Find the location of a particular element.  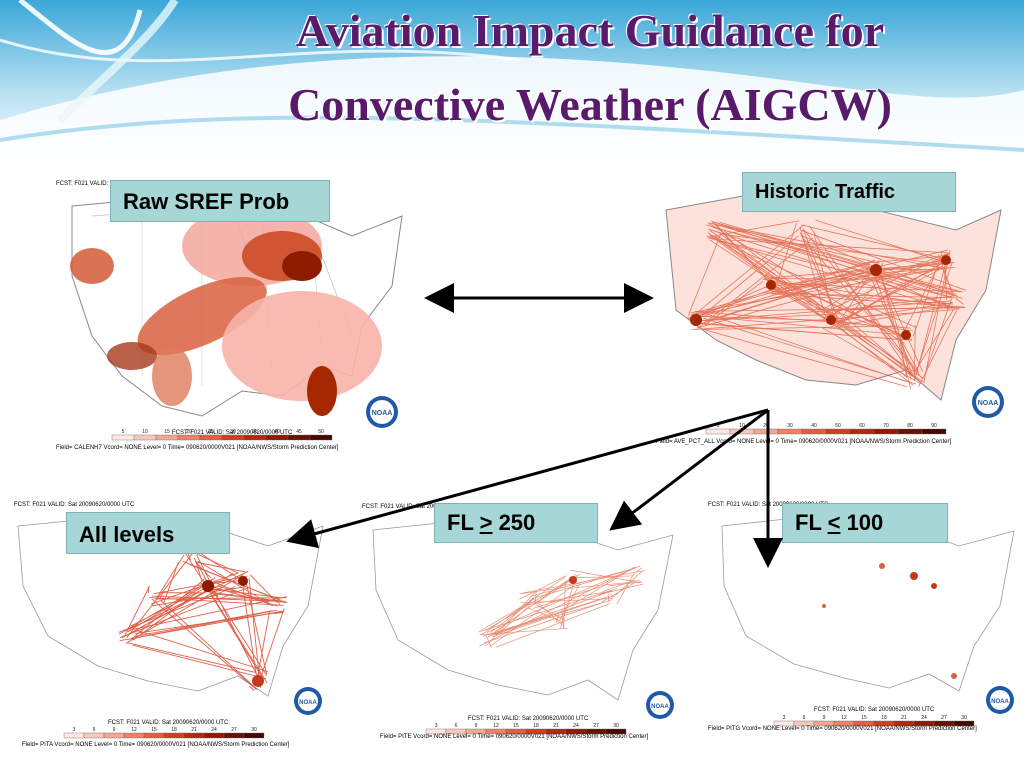

scale-tick-label: 20 is located at coordinates (766, 426).